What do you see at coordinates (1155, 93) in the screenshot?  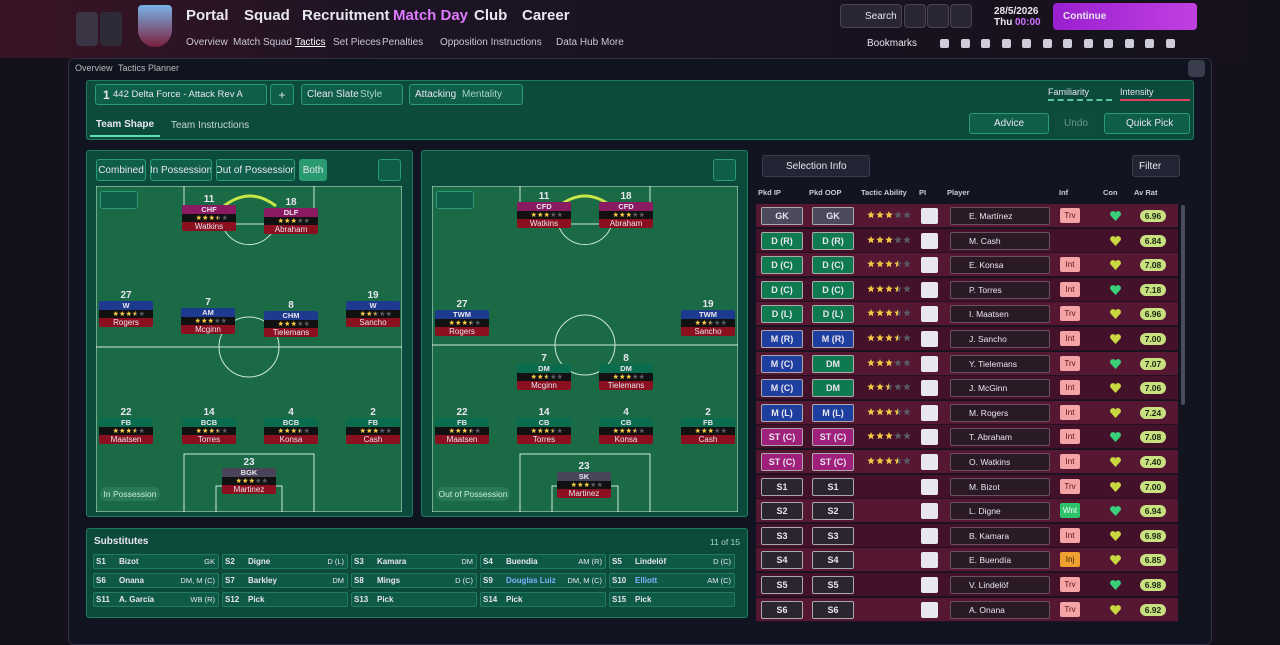 I see `intensity: Intensity` at bounding box center [1155, 93].